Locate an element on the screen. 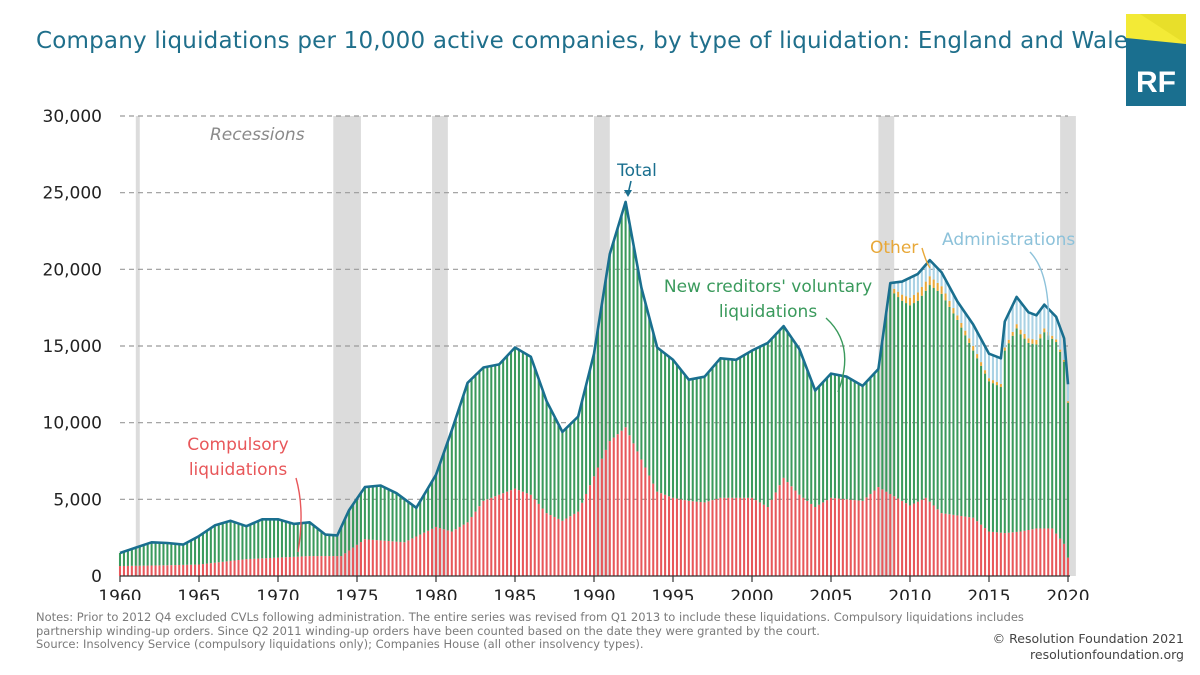  y-tick-label: 30,000 is located at coordinates (72, 117).